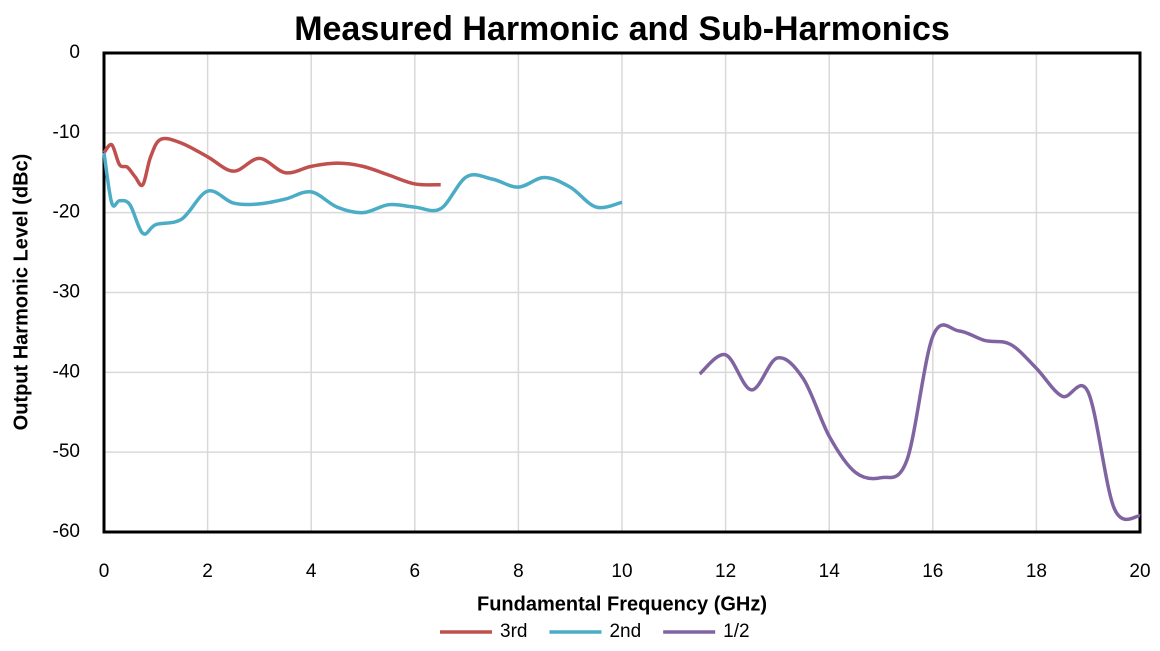 The width and height of the screenshot is (1160, 651). What do you see at coordinates (1036, 571) in the screenshot?
I see `x-tick-label: 18` at bounding box center [1036, 571].